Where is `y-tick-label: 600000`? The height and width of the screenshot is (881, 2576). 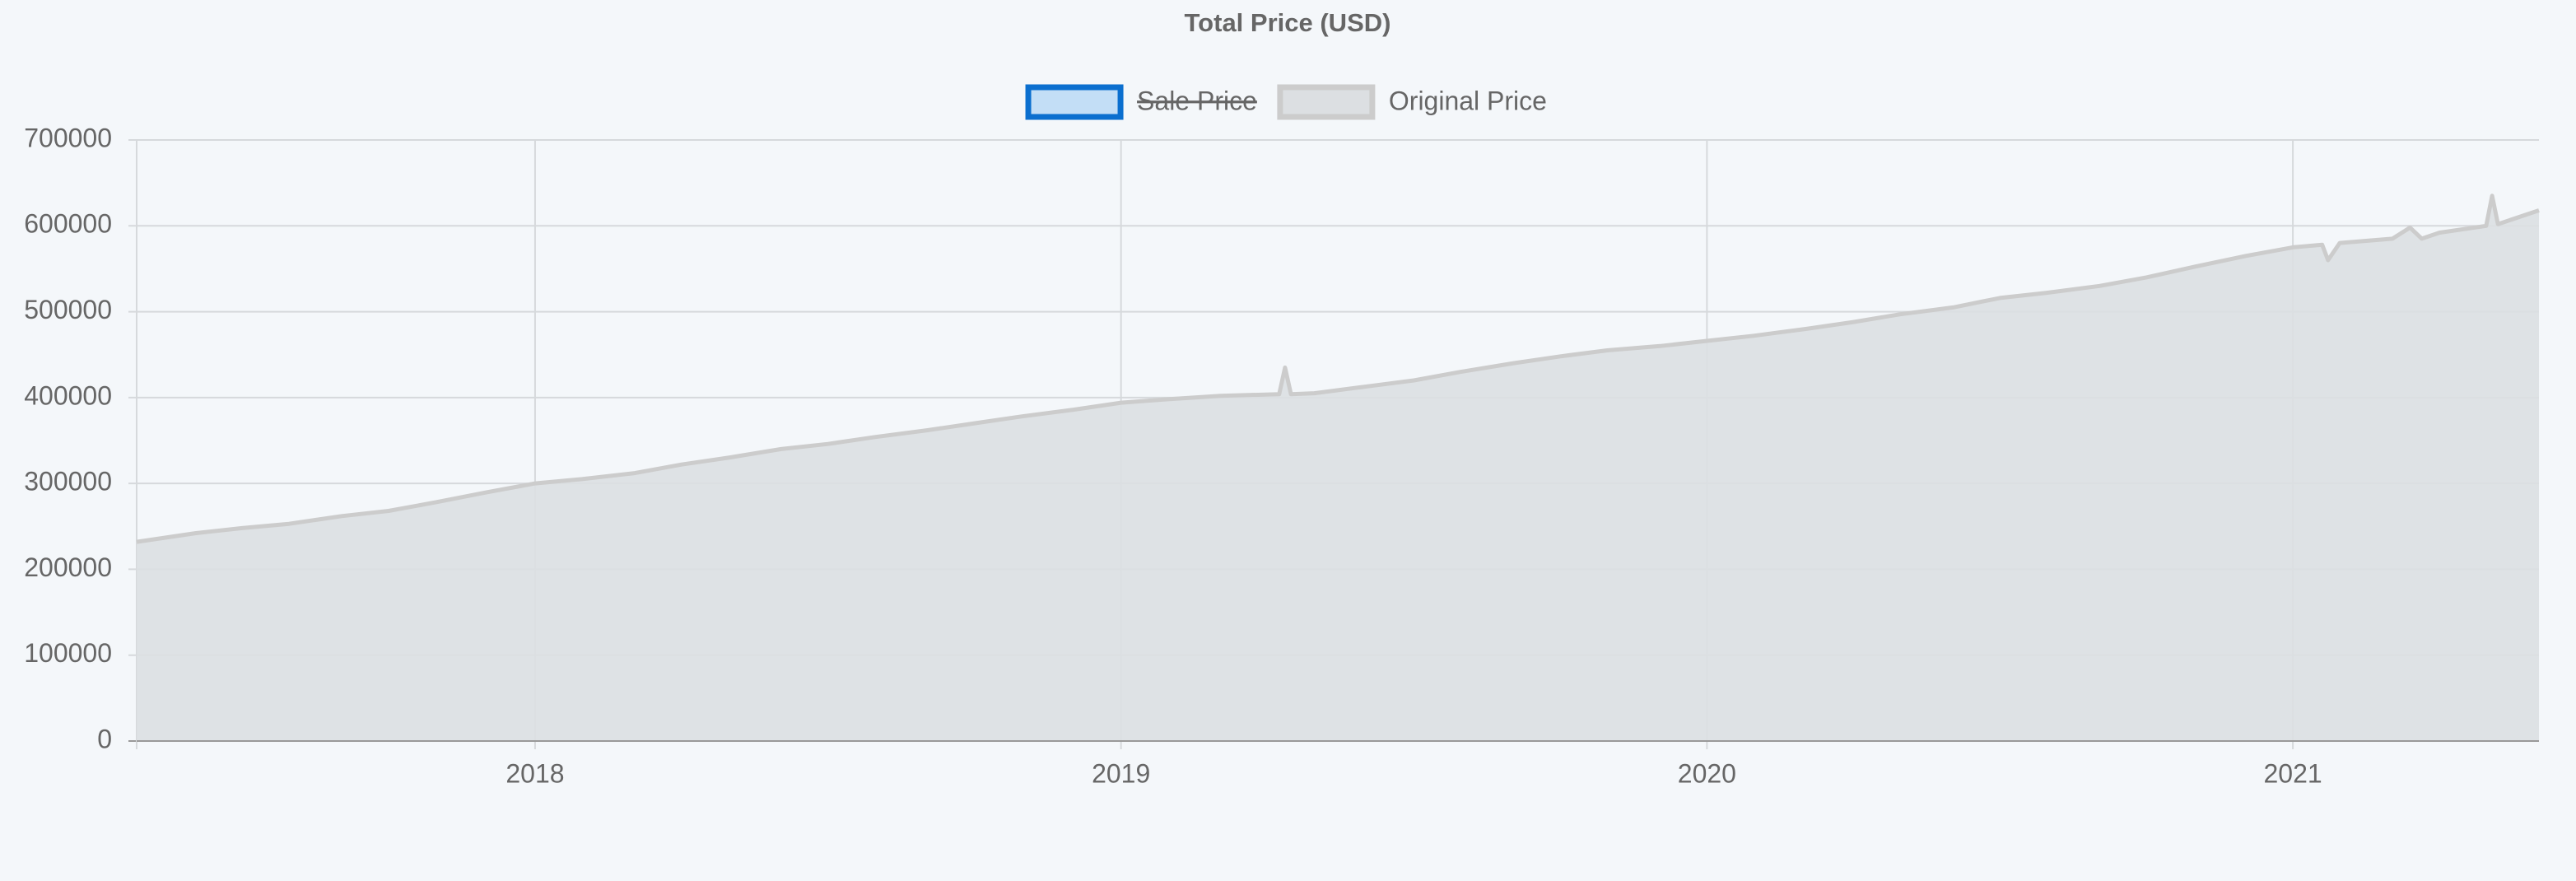 y-tick-label: 600000 is located at coordinates (68, 224).